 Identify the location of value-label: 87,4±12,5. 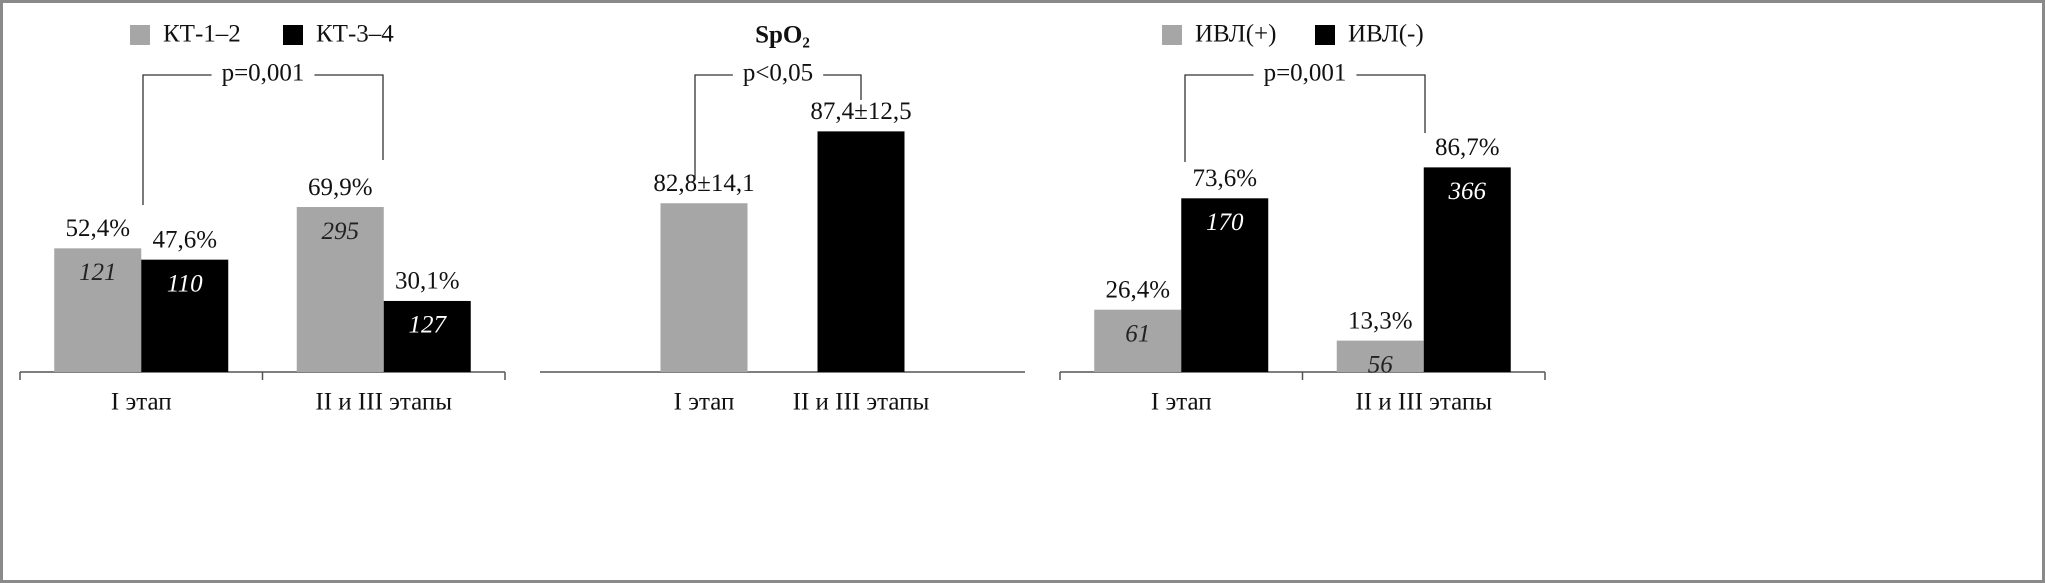
(860, 111).